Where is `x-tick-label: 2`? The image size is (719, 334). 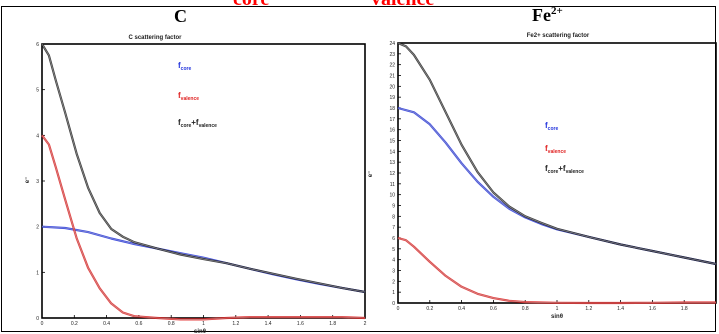
x-tick-label: 2 is located at coordinates (365, 324).